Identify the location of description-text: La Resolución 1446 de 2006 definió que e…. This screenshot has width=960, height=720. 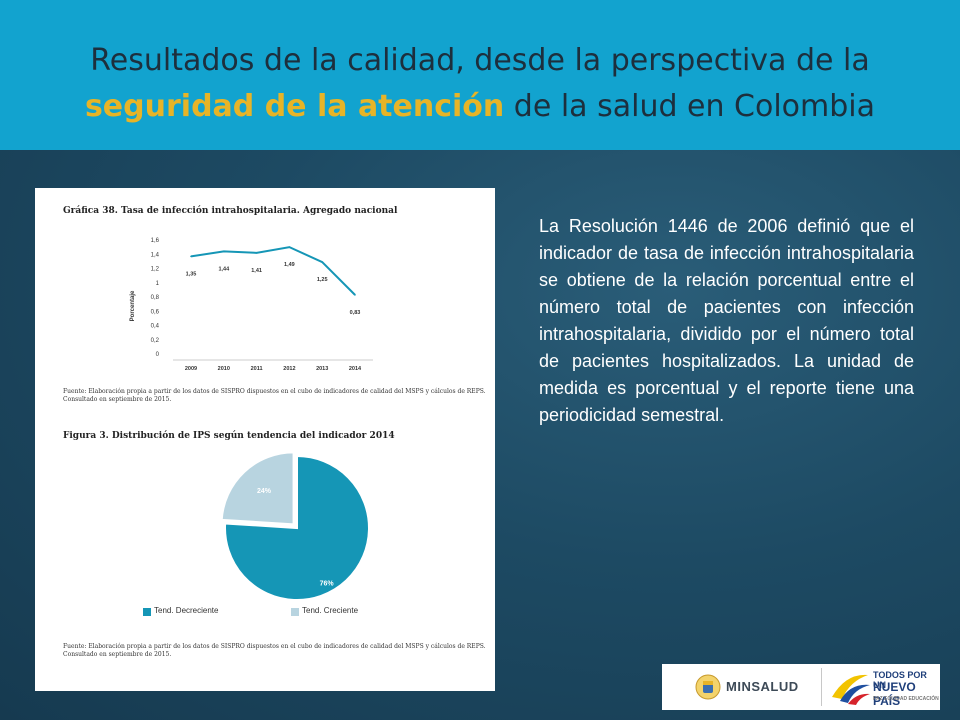
(726, 320).